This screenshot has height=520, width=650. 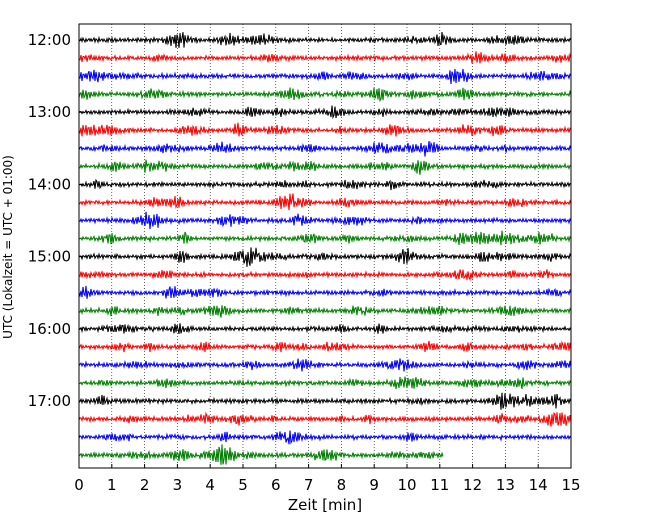 What do you see at coordinates (49, 257) in the screenshot?
I see `y-tick-label: 15:00` at bounding box center [49, 257].